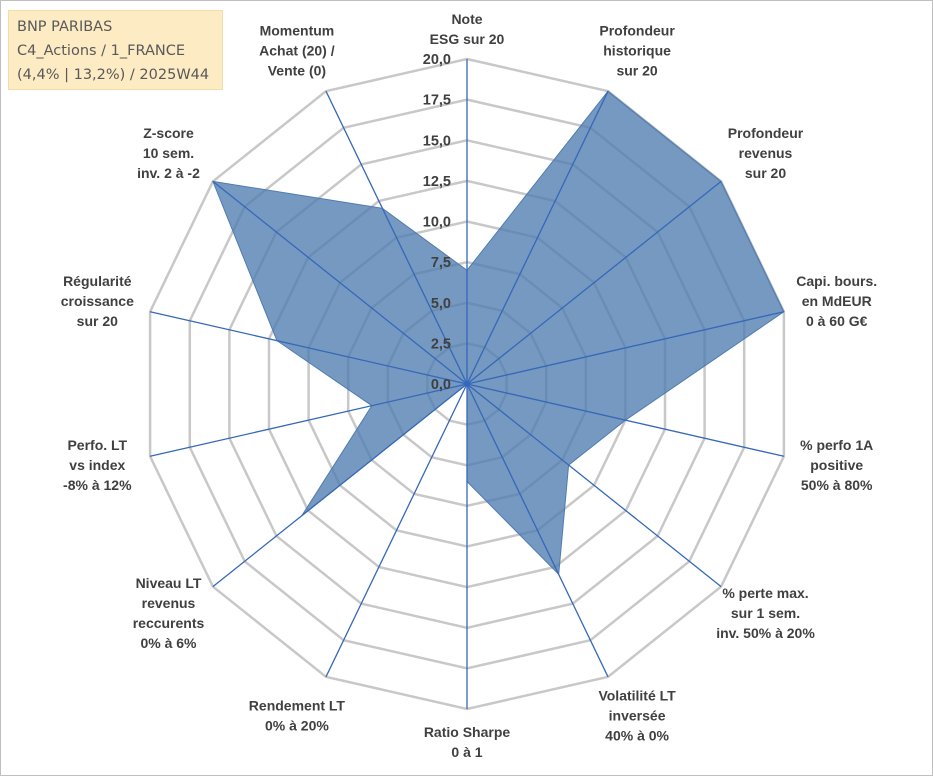 The width and height of the screenshot is (933, 776). I want to click on axis-label: Z-score 10 sem. inv. 2 à -2, so click(168, 153).